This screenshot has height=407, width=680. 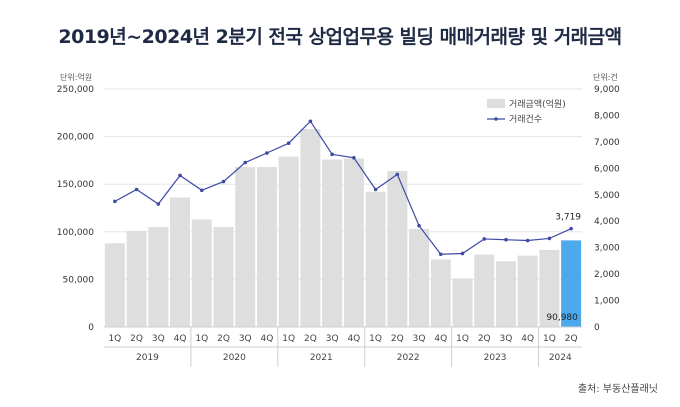 What do you see at coordinates (607, 249) in the screenshot?
I see `right-tick-label: 3,000` at bounding box center [607, 249].